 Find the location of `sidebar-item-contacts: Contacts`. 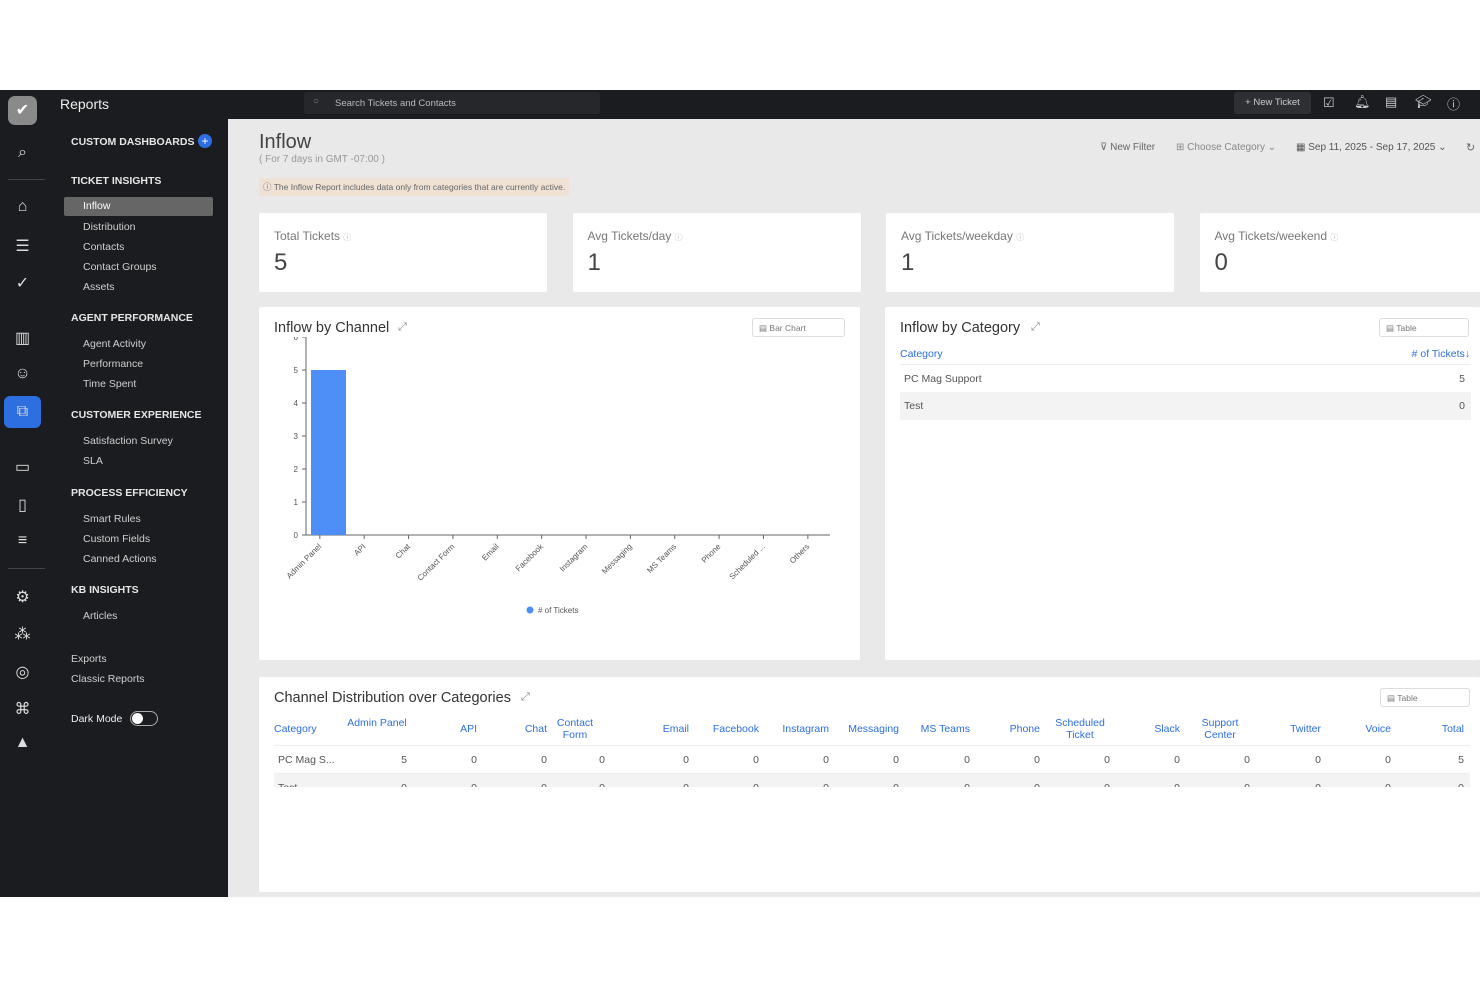

sidebar-item-contacts: Contacts is located at coordinates (104, 247).